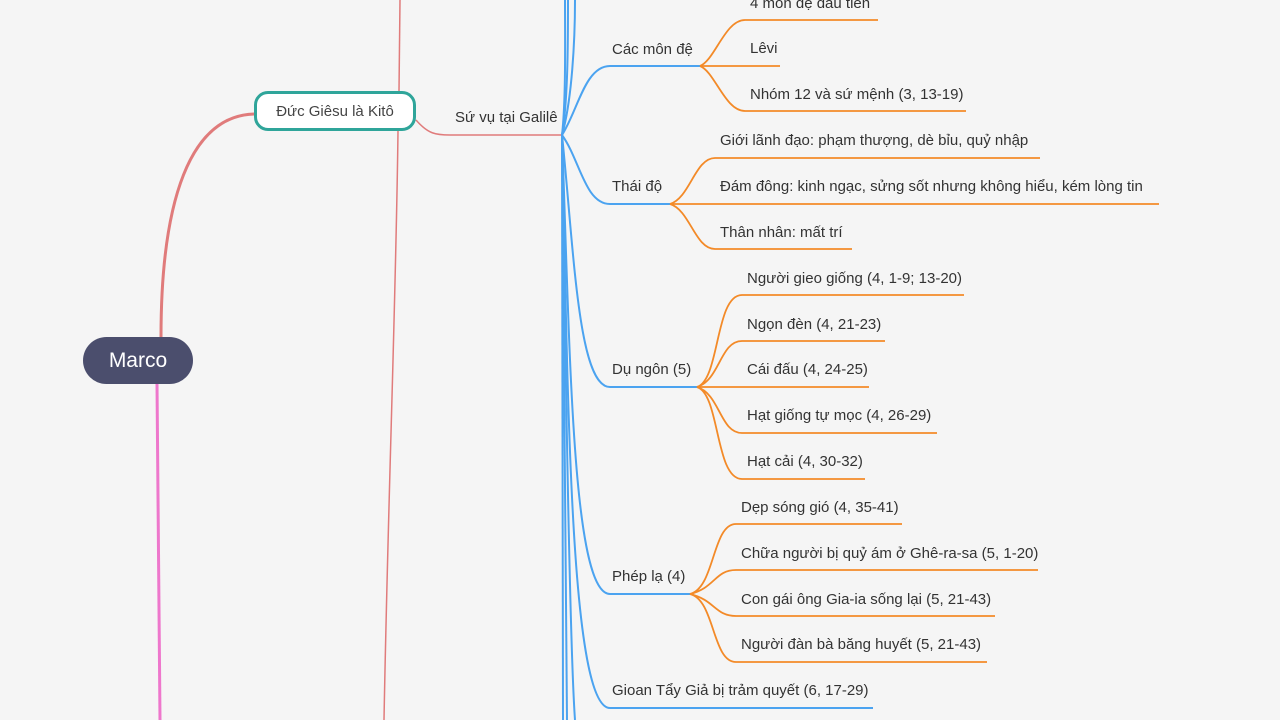 The width and height of the screenshot is (1280, 720). What do you see at coordinates (649, 576) in the screenshot?
I see `branch-phep-la: Phép lạ (4)` at bounding box center [649, 576].